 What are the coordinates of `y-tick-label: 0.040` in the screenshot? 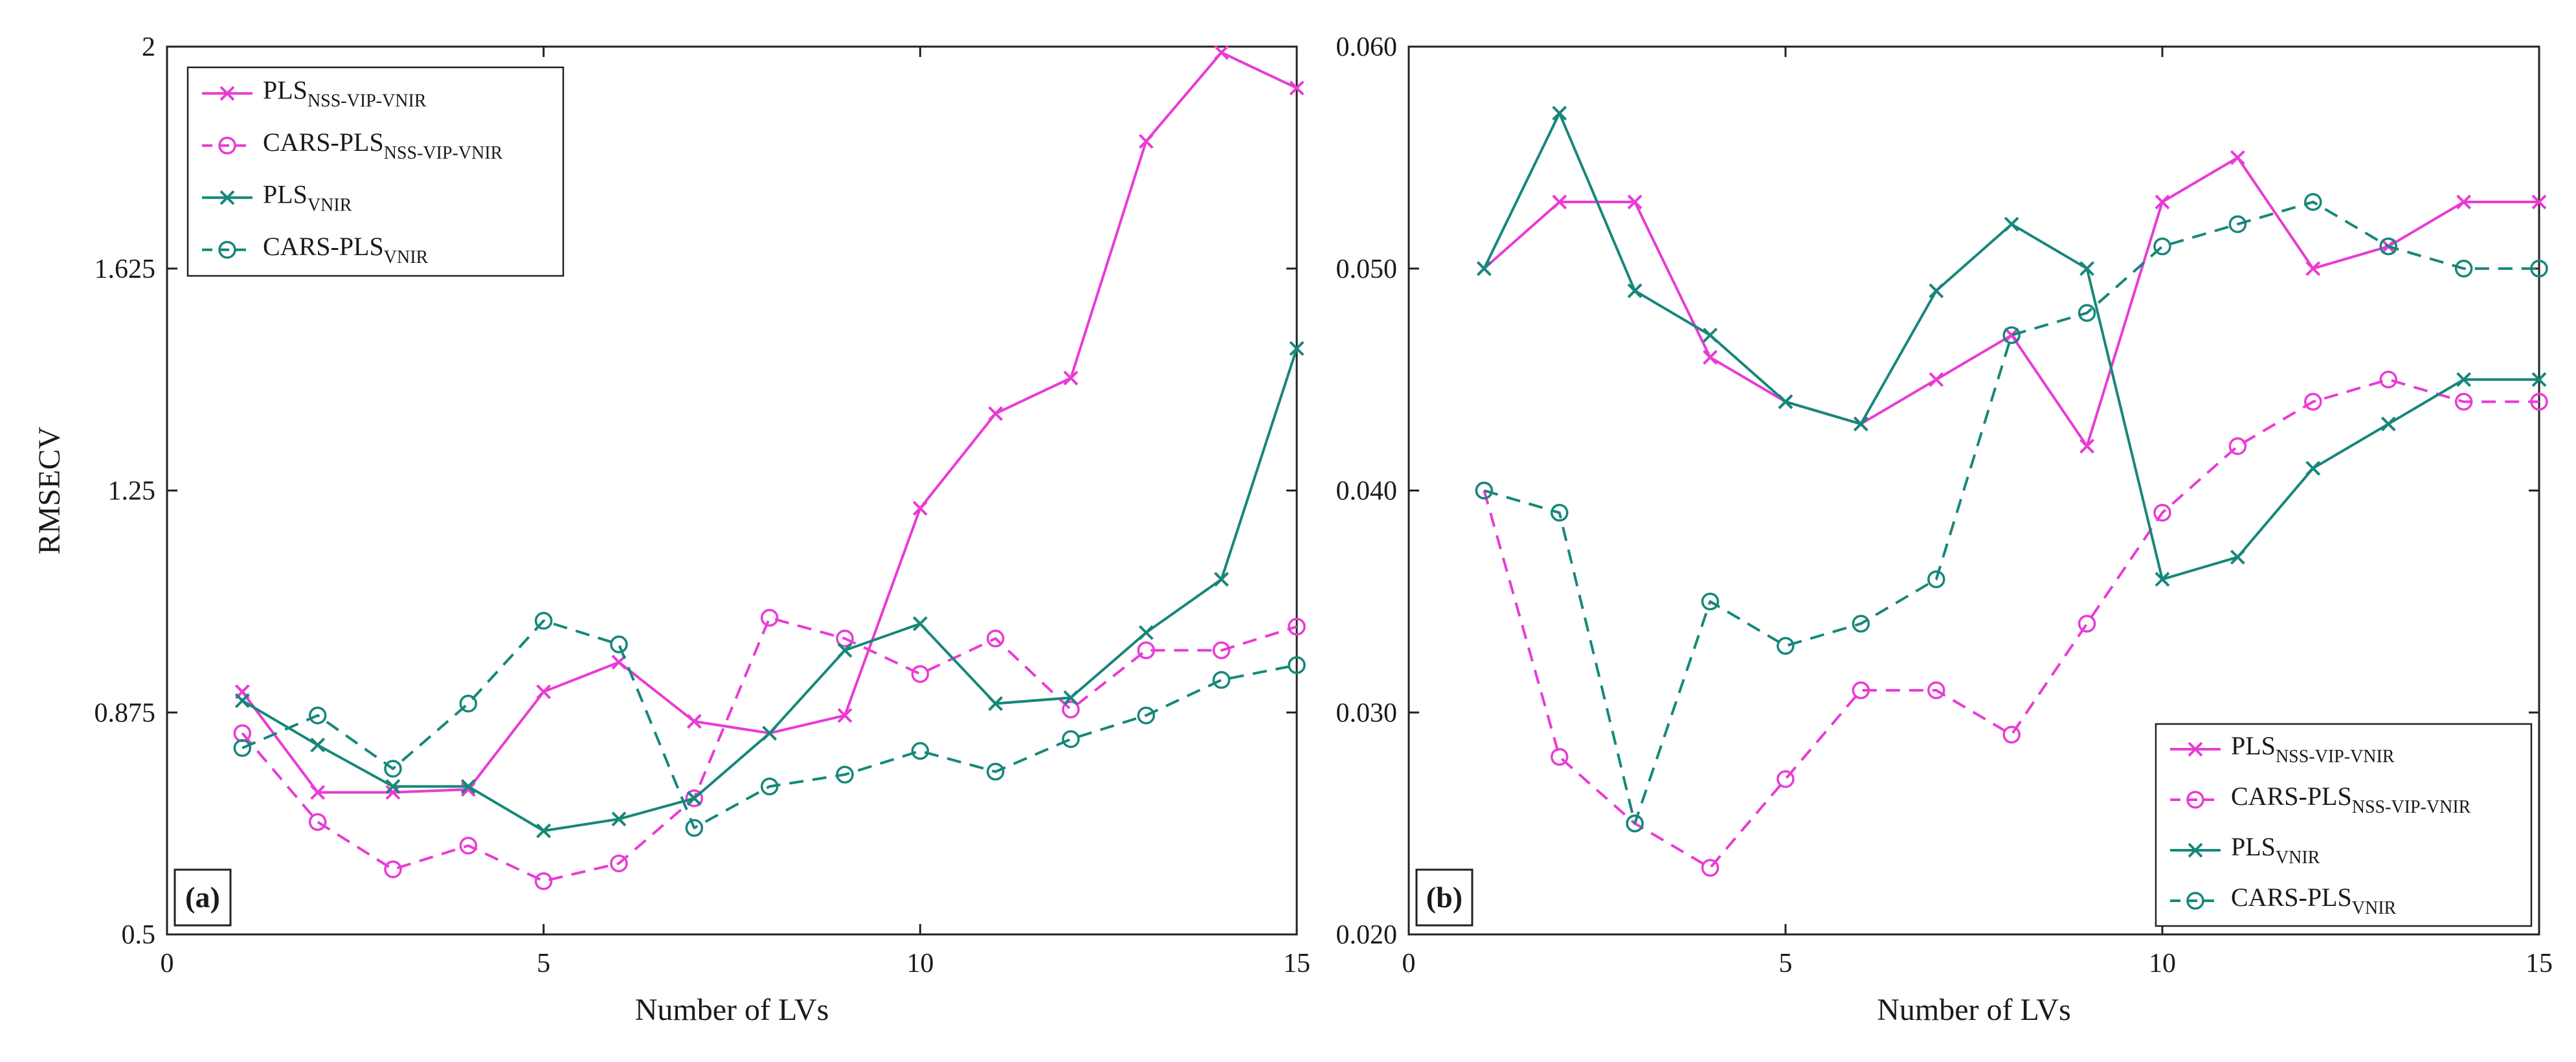 It's located at (1367, 491).